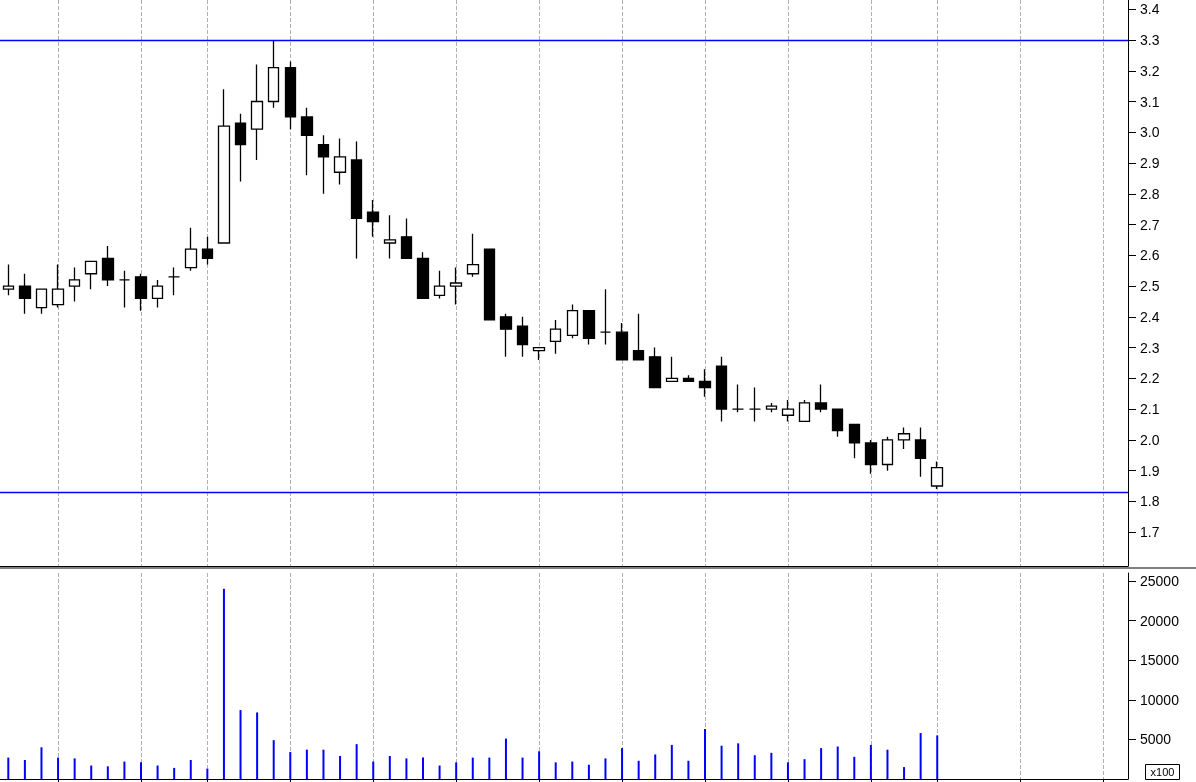 Image resolution: width=1196 pixels, height=782 pixels. Describe the element at coordinates (1150, 470) in the screenshot. I see `y-tick-label: 1.9` at that location.